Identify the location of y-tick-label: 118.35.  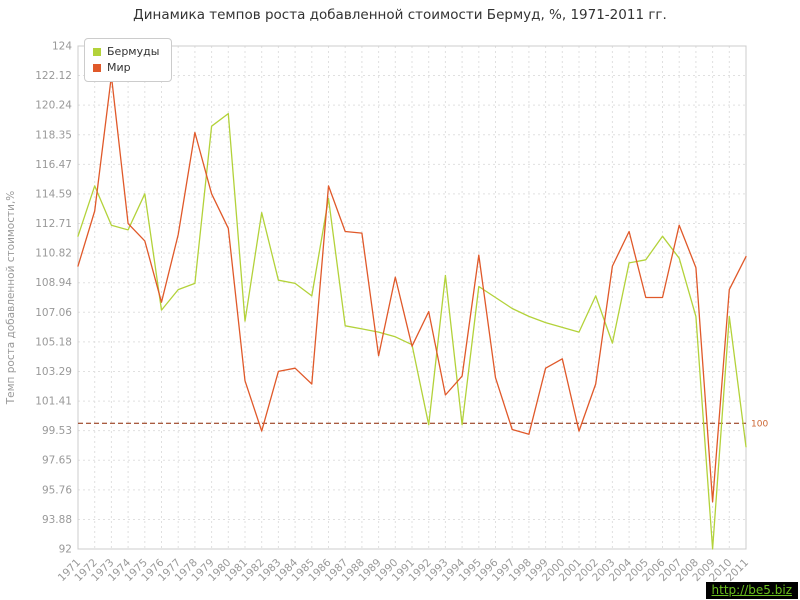
(53, 135).